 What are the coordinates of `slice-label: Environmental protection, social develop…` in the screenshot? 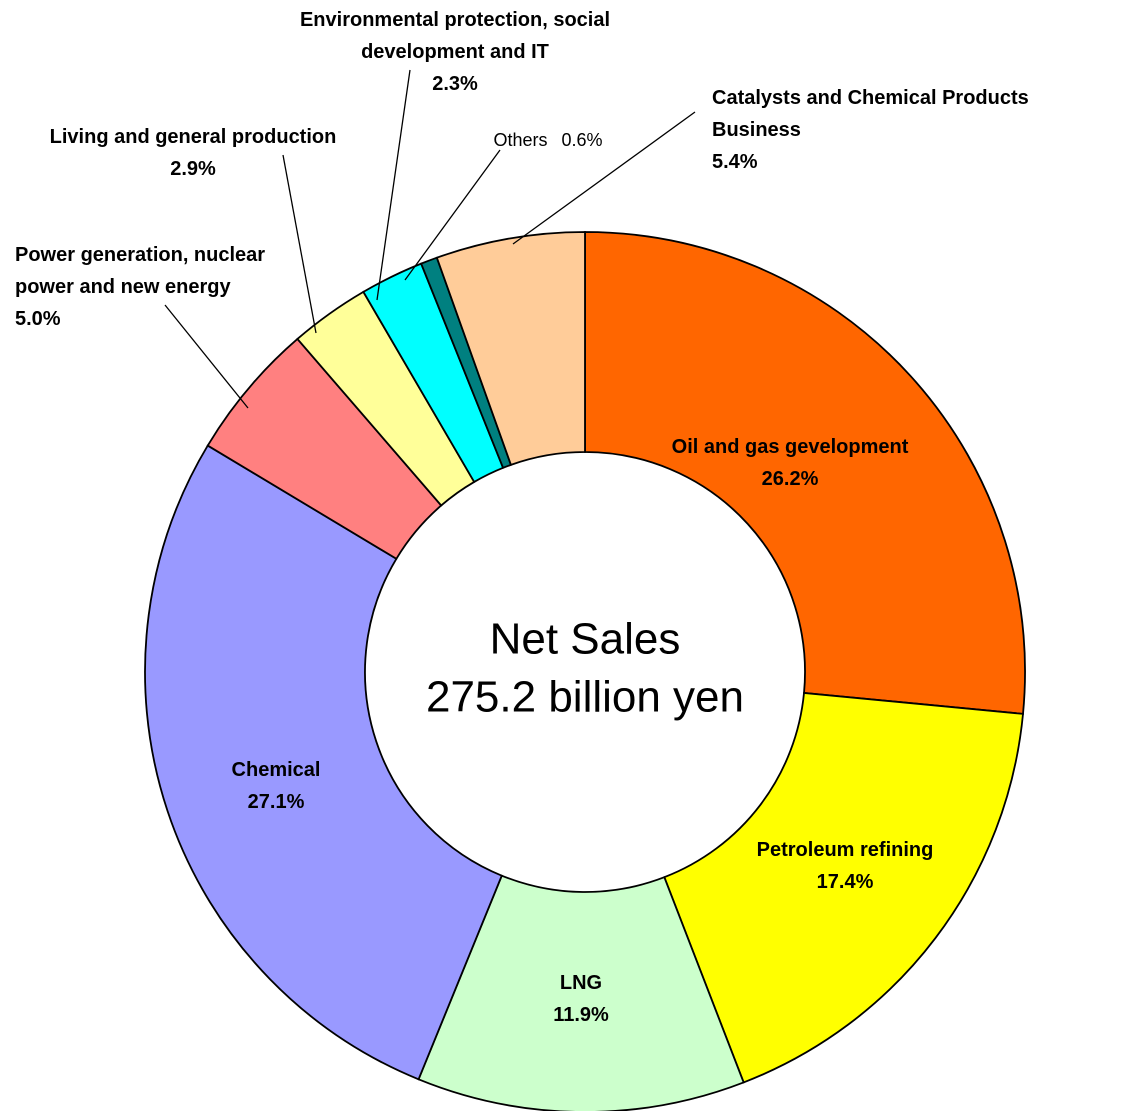 It's located at (455, 52).